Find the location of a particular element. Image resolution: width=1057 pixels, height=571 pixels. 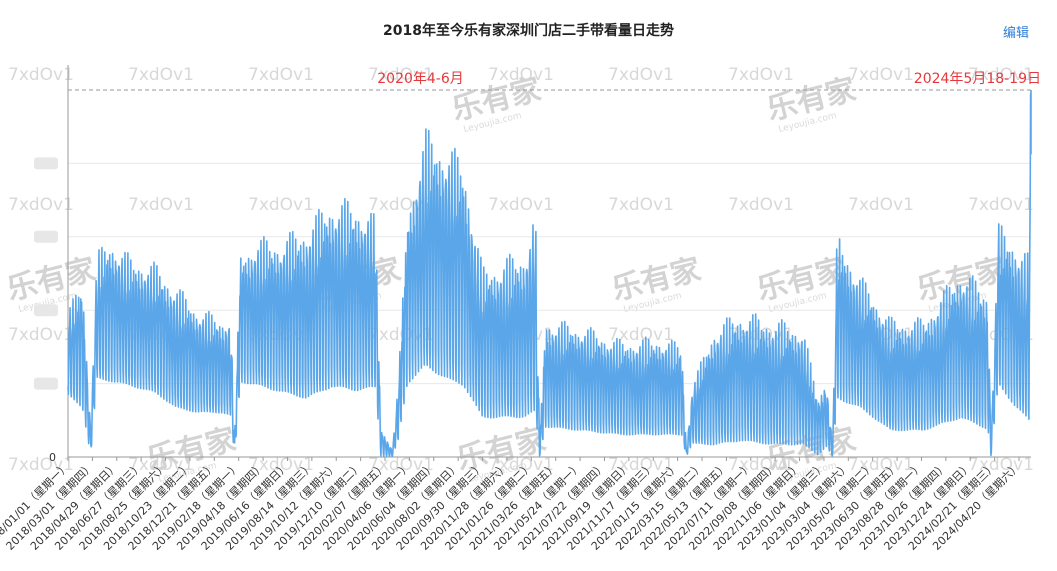

annotation-layer: 2020年4-6月 2024年5月18-19日 is located at coordinates (554, 81).